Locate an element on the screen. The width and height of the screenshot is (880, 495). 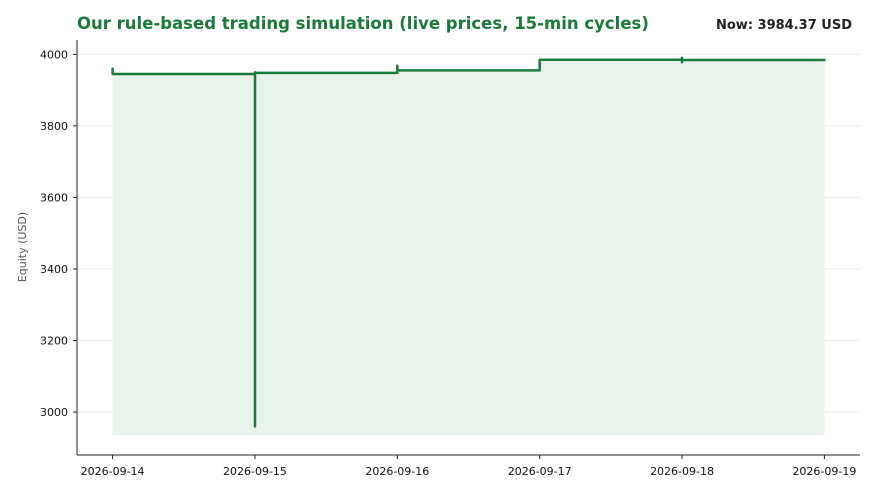
y-axis-title: Equity (USD) is located at coordinates (22, 247).